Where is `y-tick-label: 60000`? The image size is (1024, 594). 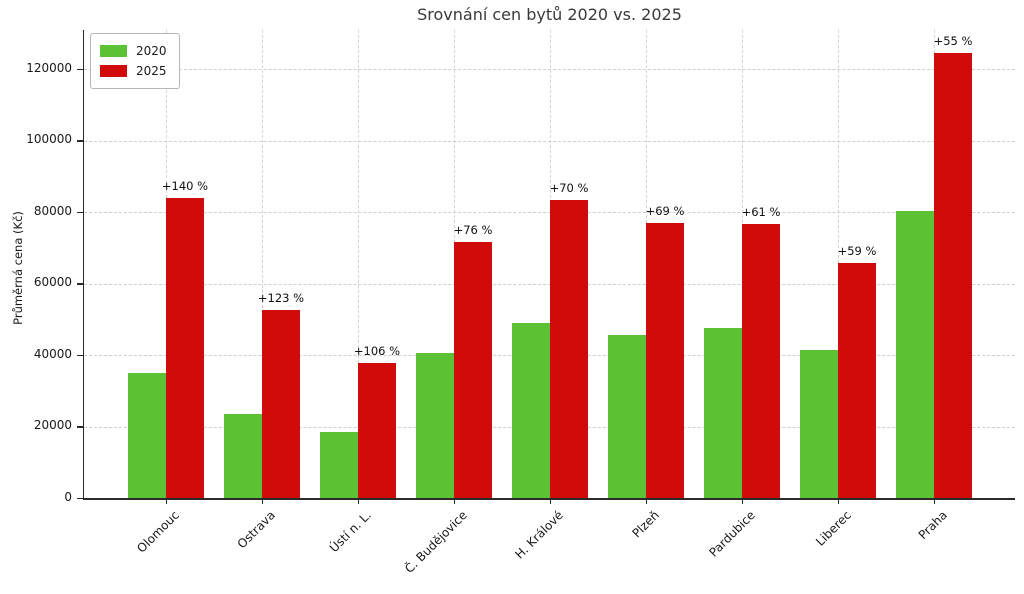 y-tick-label: 60000 is located at coordinates (52, 282).